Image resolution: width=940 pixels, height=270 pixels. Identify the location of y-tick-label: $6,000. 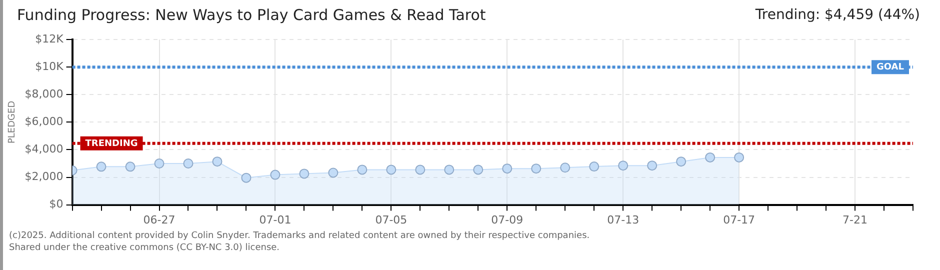
(44, 121).